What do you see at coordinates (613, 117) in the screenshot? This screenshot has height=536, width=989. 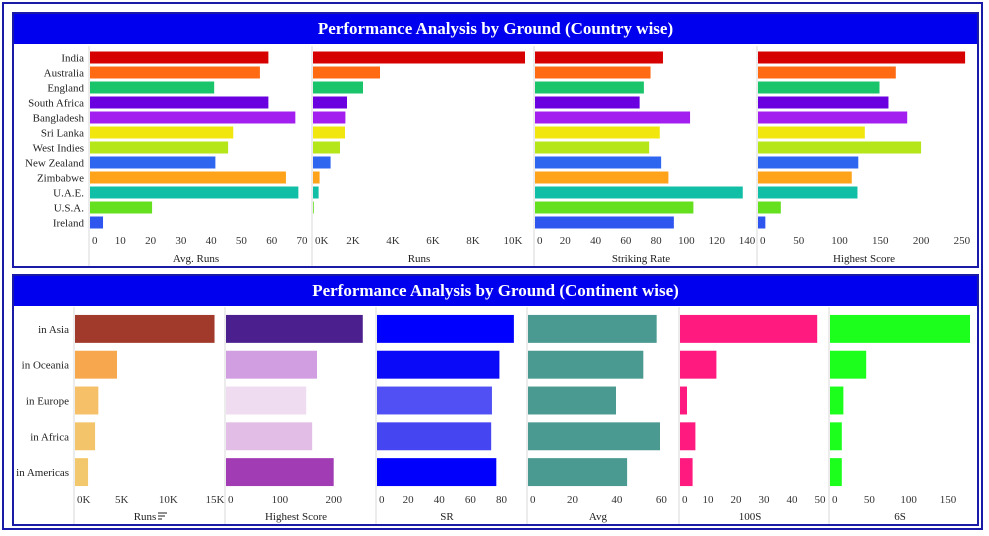 I see `bar-striking-rate-bangladesh` at bounding box center [613, 117].